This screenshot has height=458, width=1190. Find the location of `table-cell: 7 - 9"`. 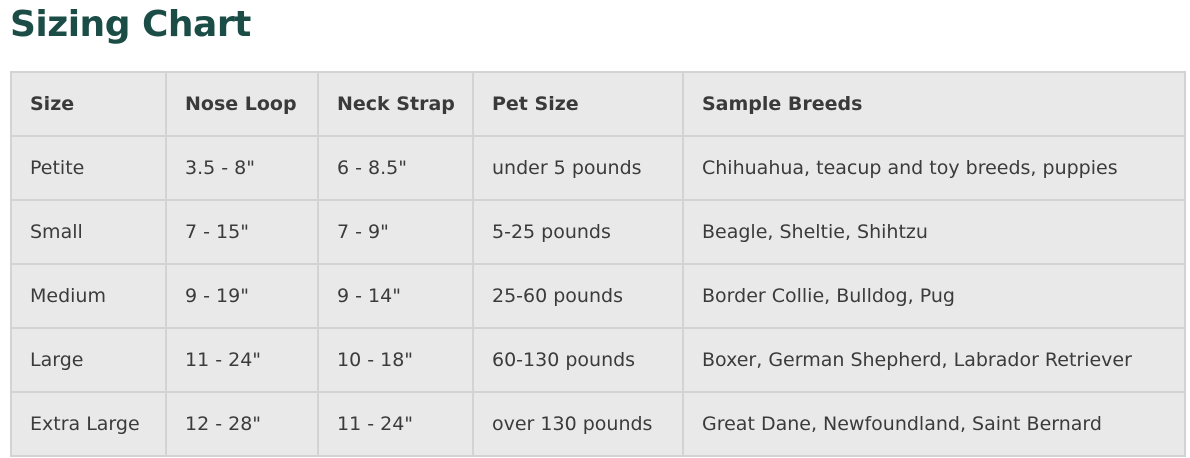

table-cell: 7 - 9" is located at coordinates (395, 232).